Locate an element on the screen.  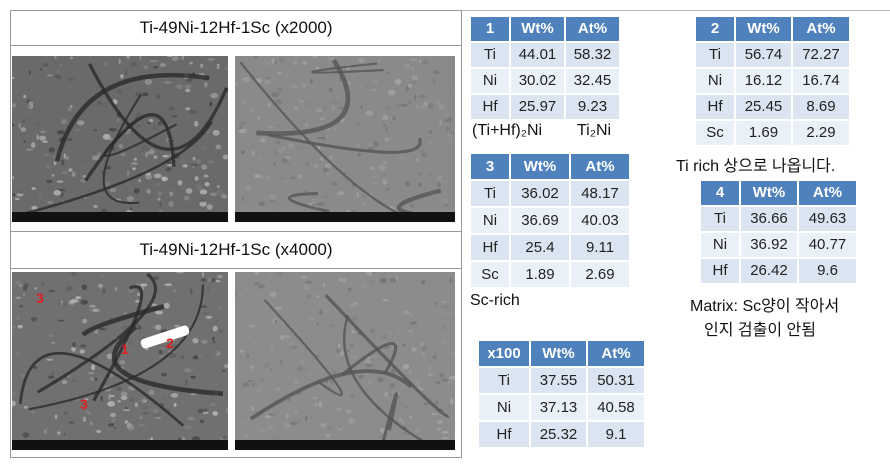
table-cell: 32.45 is located at coordinates (592, 81).